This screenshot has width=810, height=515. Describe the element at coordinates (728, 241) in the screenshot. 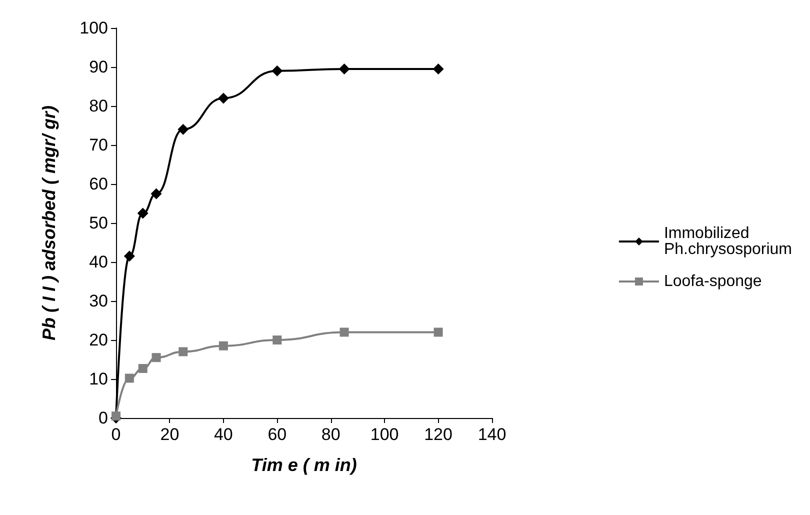

I see `legend-label: Immobilized Ph.chrysosporium` at that location.